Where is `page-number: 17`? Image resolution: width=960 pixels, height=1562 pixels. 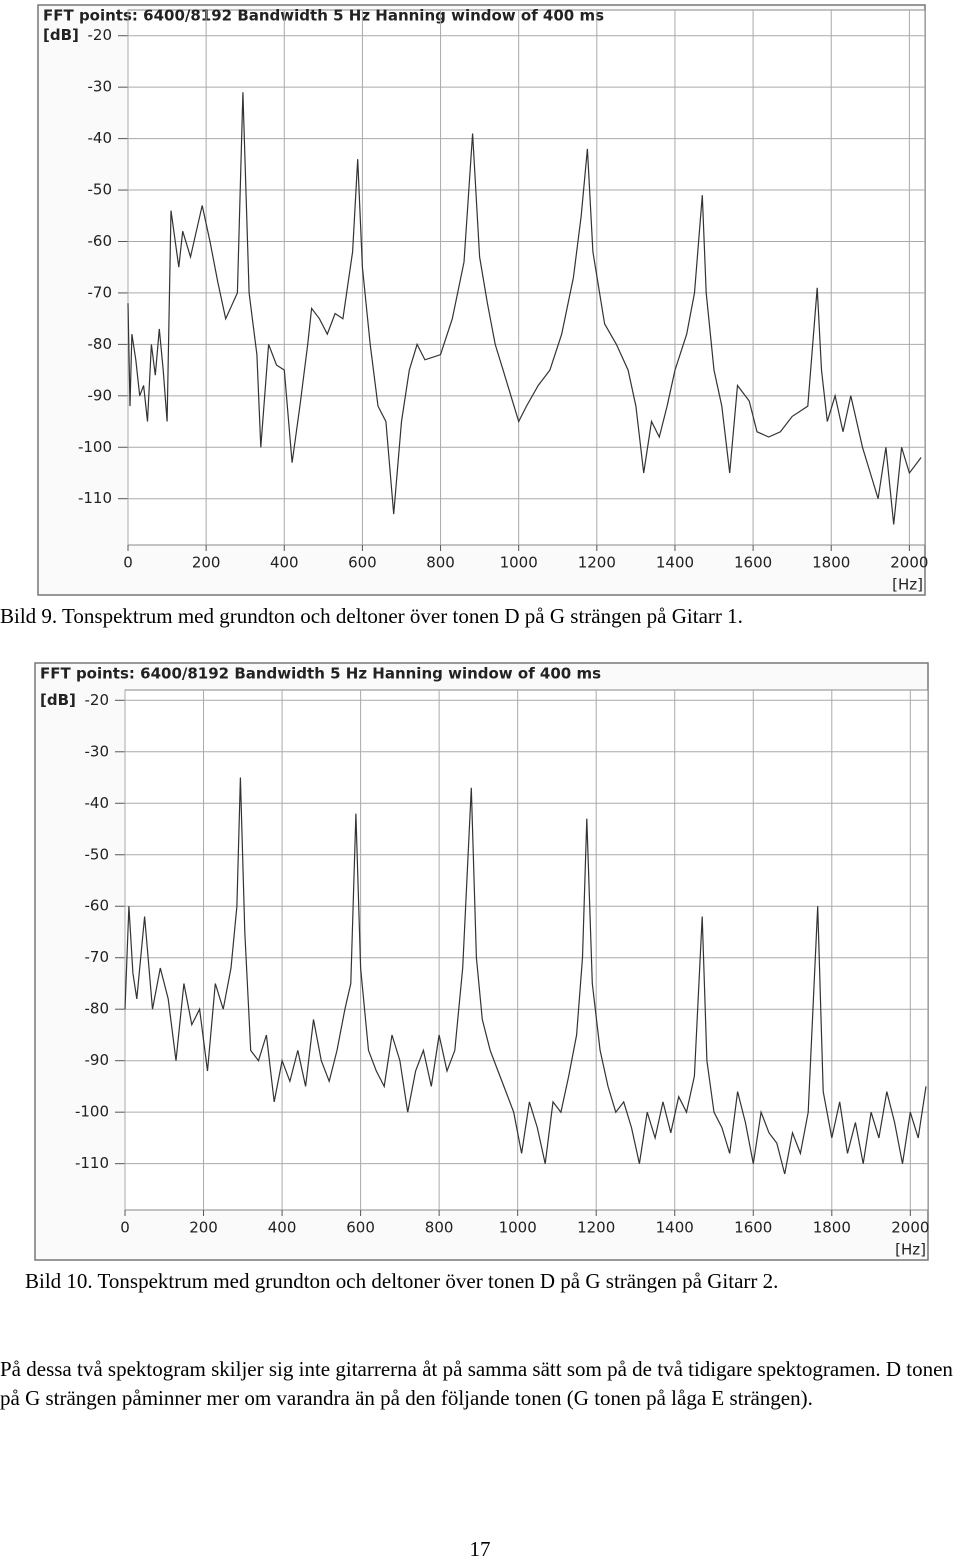
page-number: 17 is located at coordinates (480, 1549).